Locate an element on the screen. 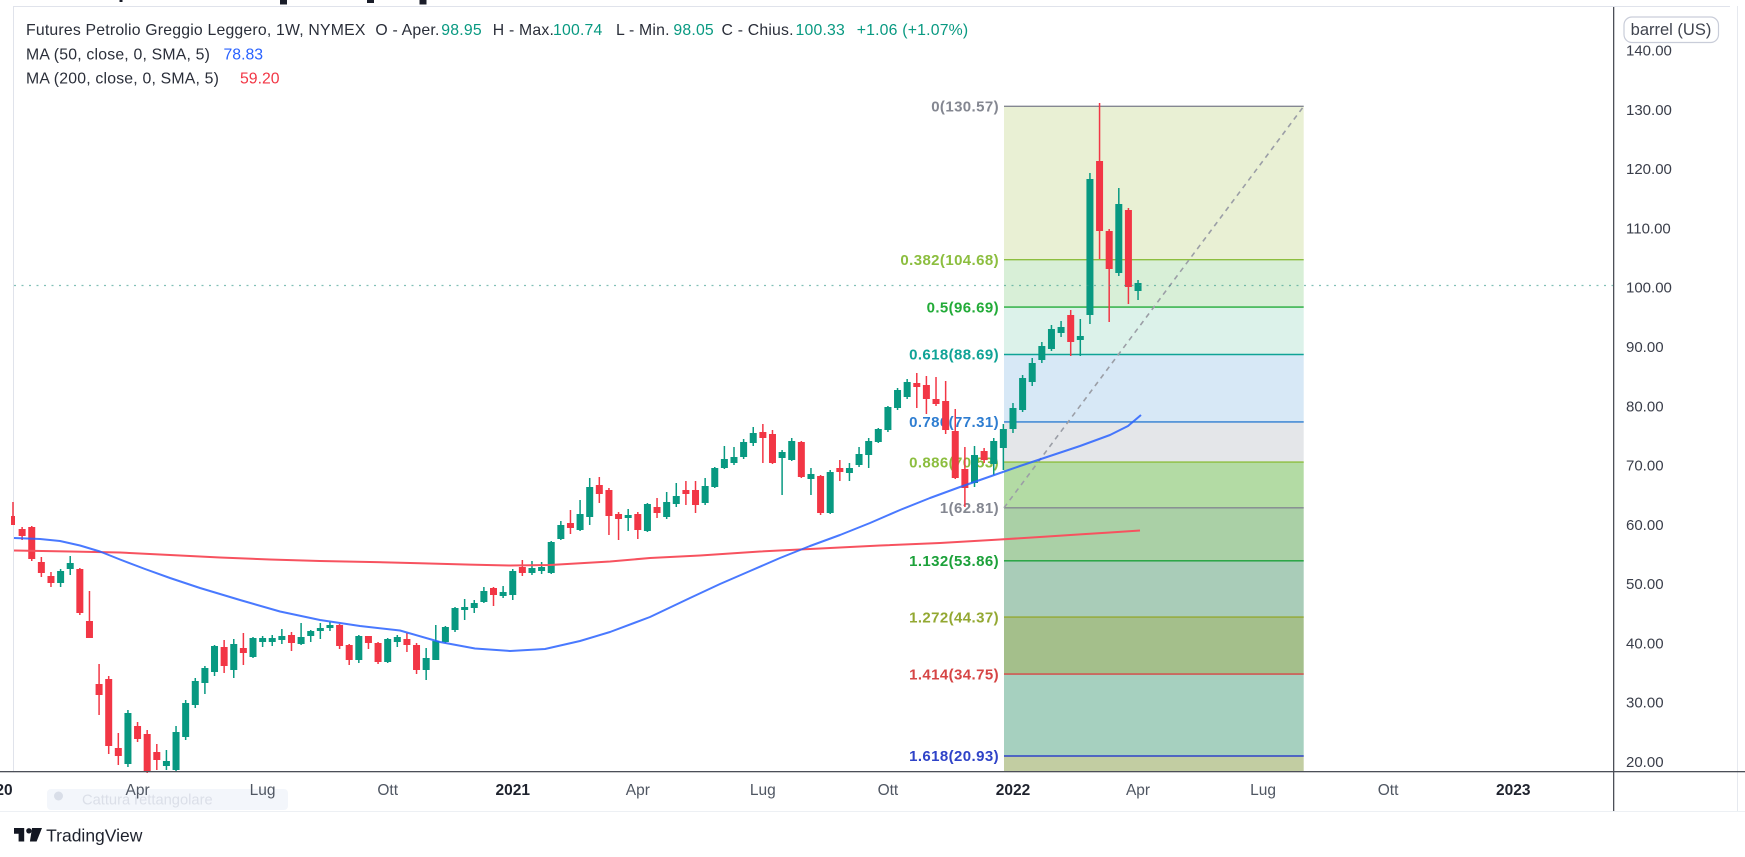 The width and height of the screenshot is (1745, 857). svg-text: 0.5(96.69) is located at coordinates (963, 307).